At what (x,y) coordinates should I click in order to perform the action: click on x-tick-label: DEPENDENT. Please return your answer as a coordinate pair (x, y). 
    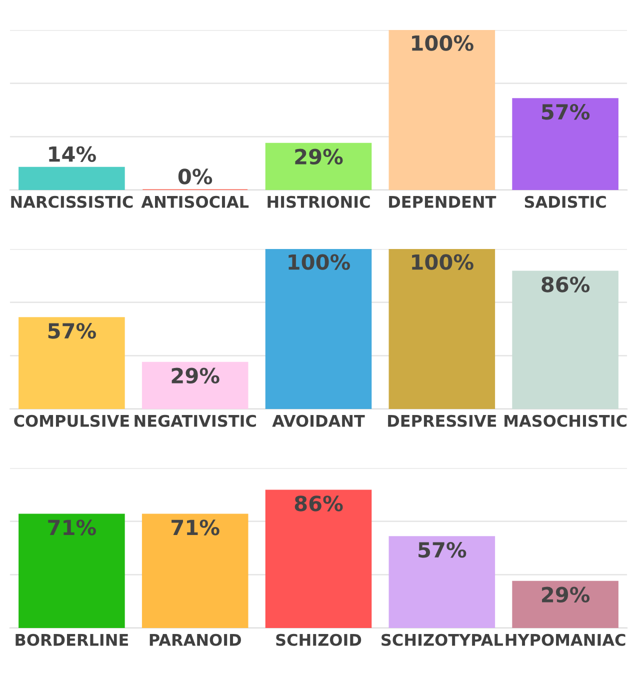
    Looking at the image, I should click on (442, 202).